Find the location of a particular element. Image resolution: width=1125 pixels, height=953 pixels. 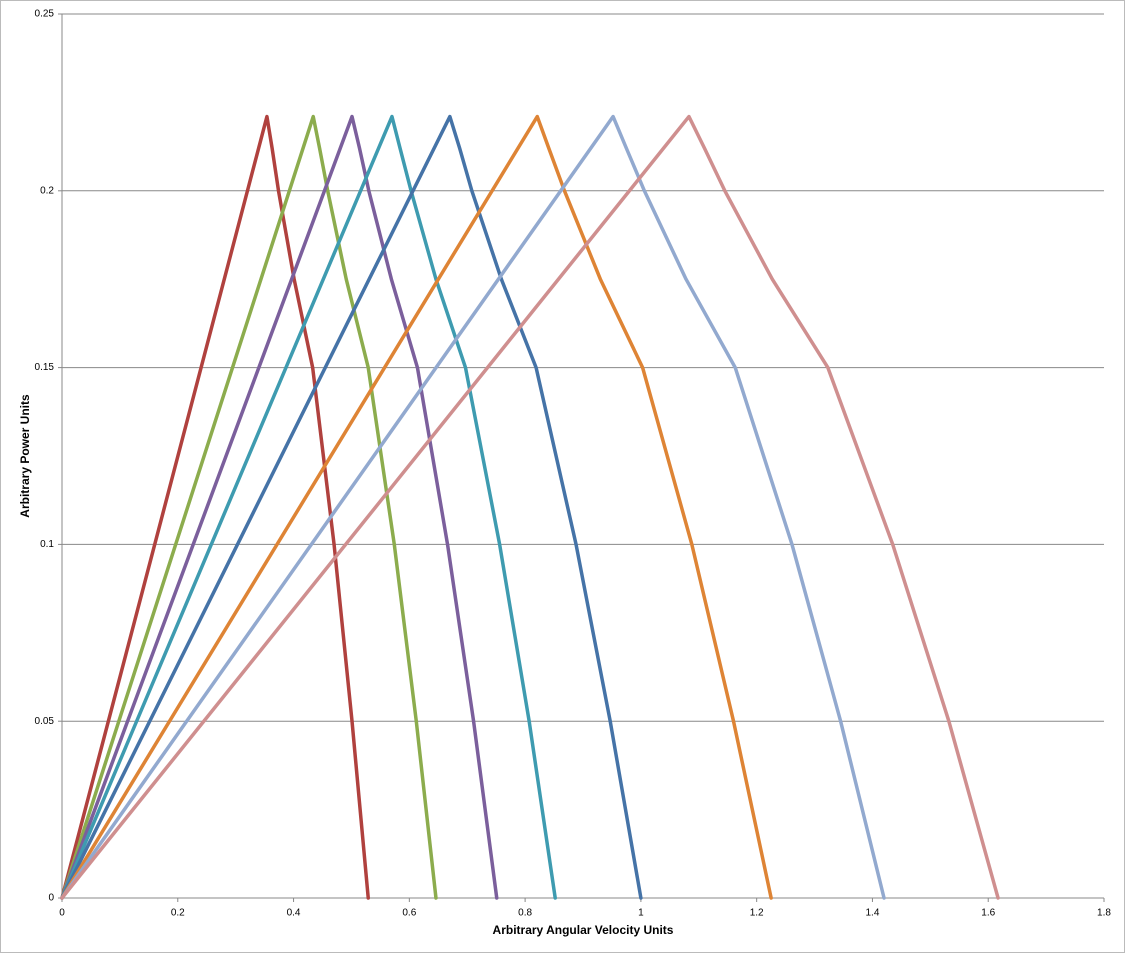

x-tick-label: 0.4 is located at coordinates (294, 913).